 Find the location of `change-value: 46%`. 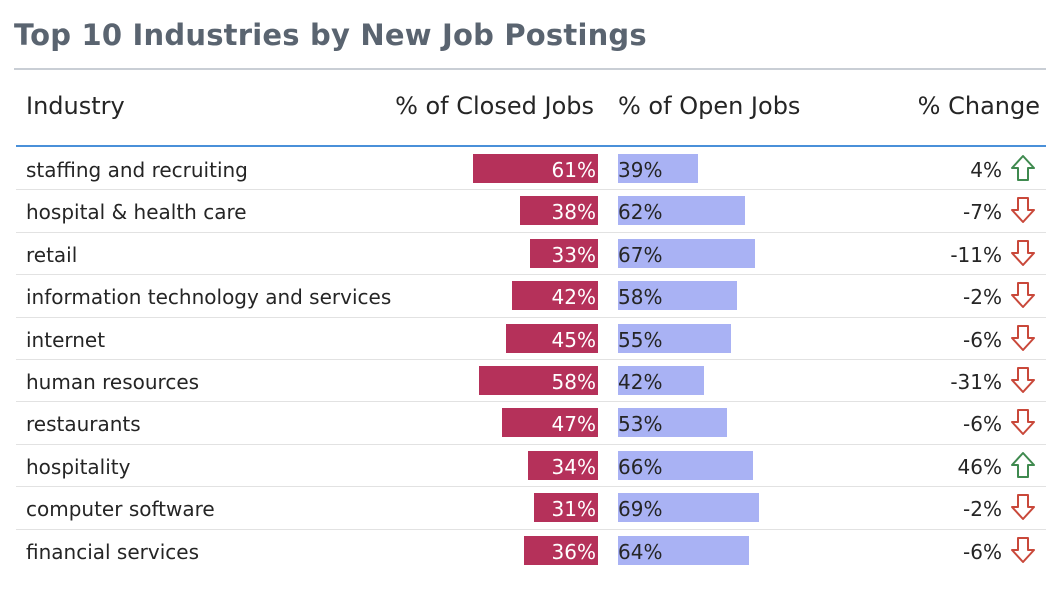

change-value: 46% is located at coordinates (979, 466).